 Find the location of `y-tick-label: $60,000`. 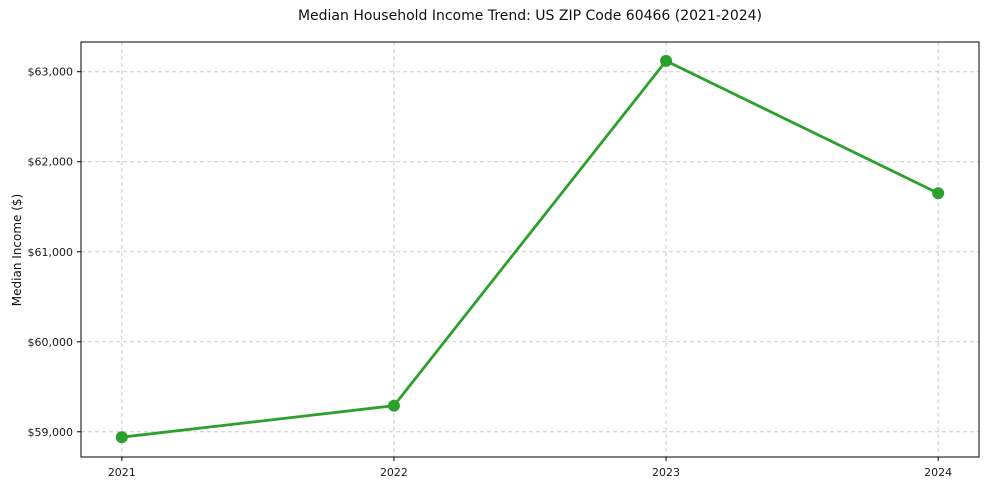

y-tick-label: $60,000 is located at coordinates (51, 342).